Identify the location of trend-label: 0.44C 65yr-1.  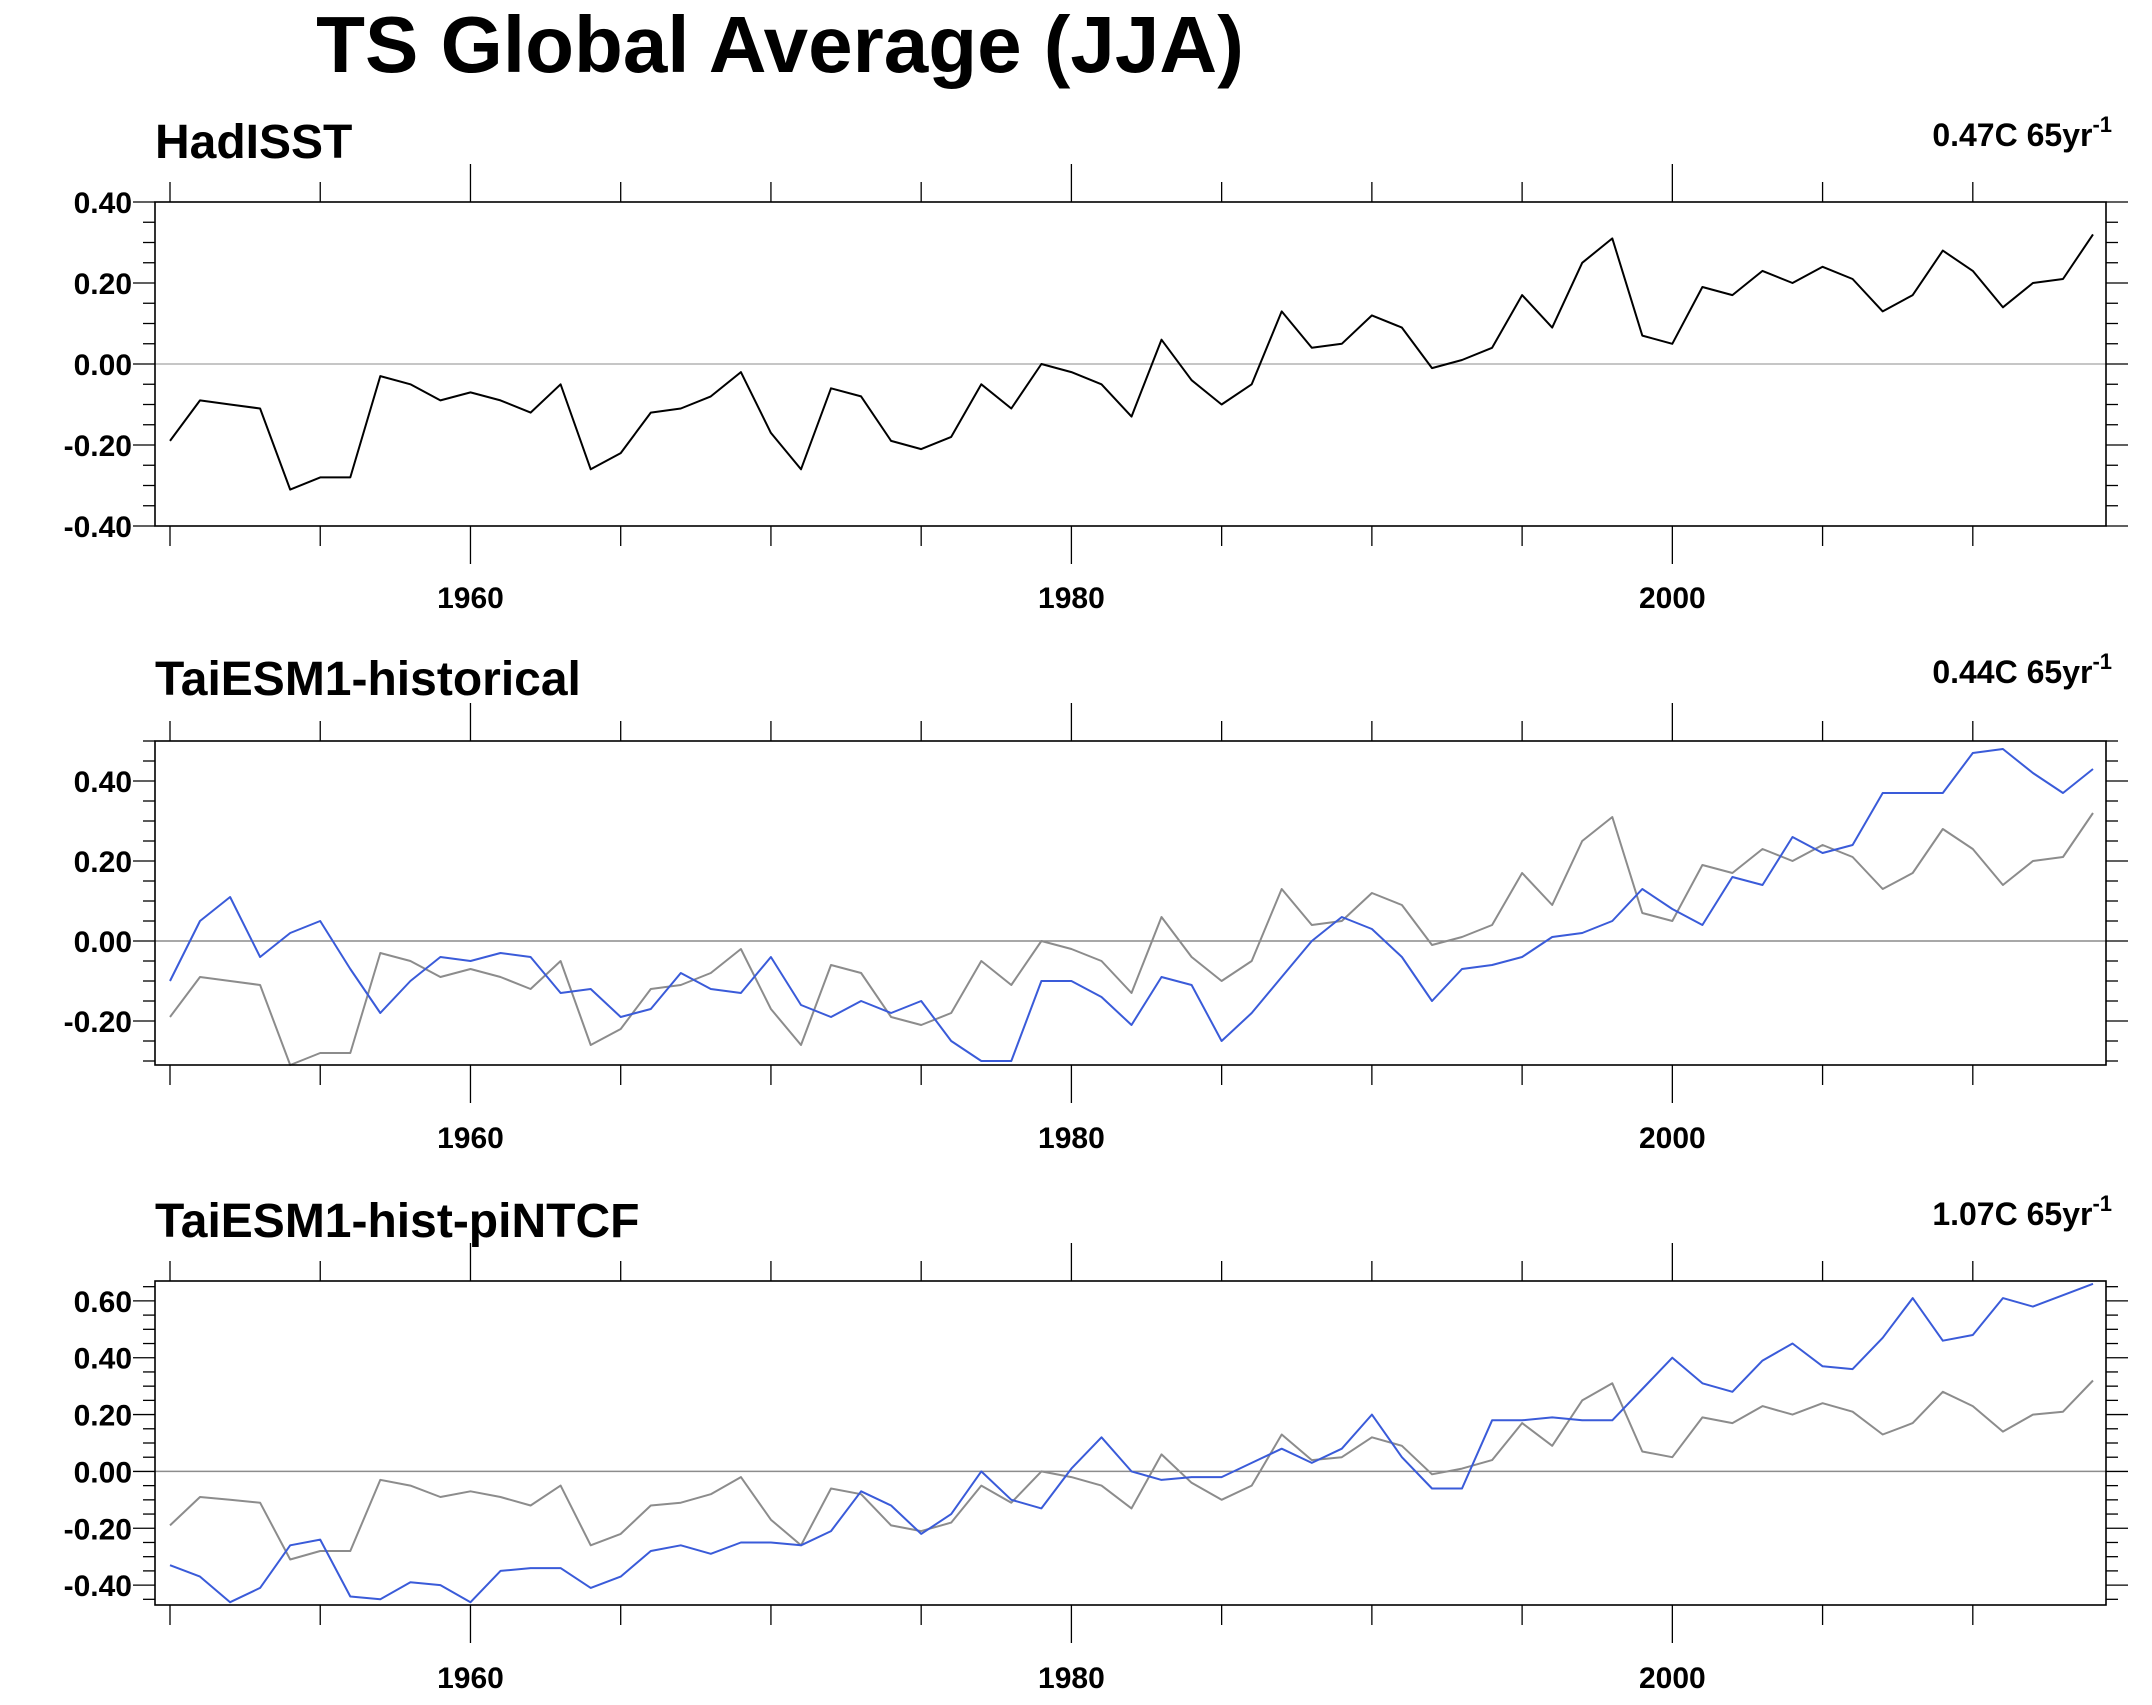
(2022, 669).